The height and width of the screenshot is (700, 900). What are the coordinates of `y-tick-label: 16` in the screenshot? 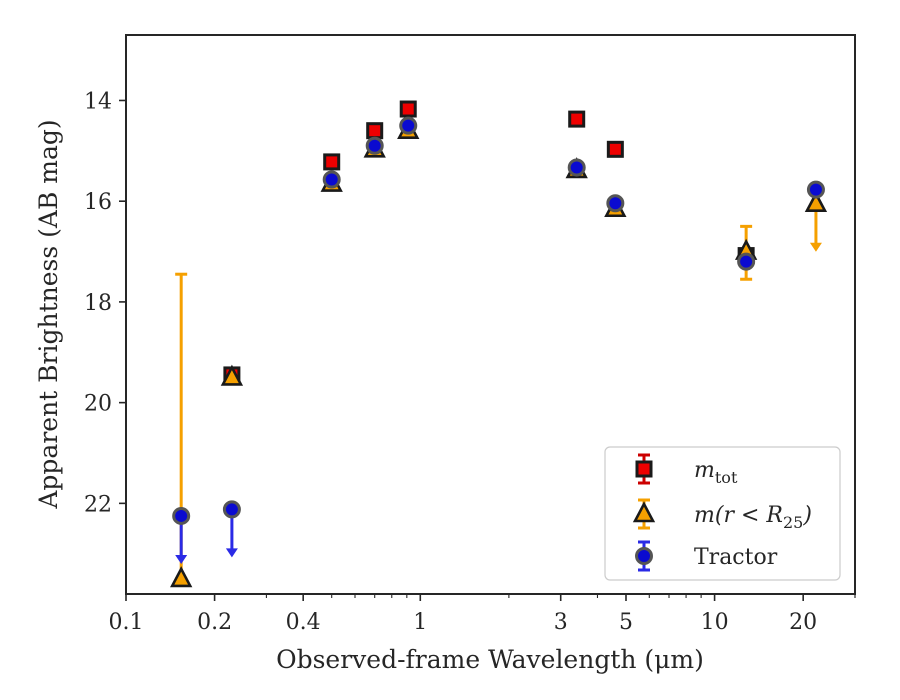 It's located at (98, 202).